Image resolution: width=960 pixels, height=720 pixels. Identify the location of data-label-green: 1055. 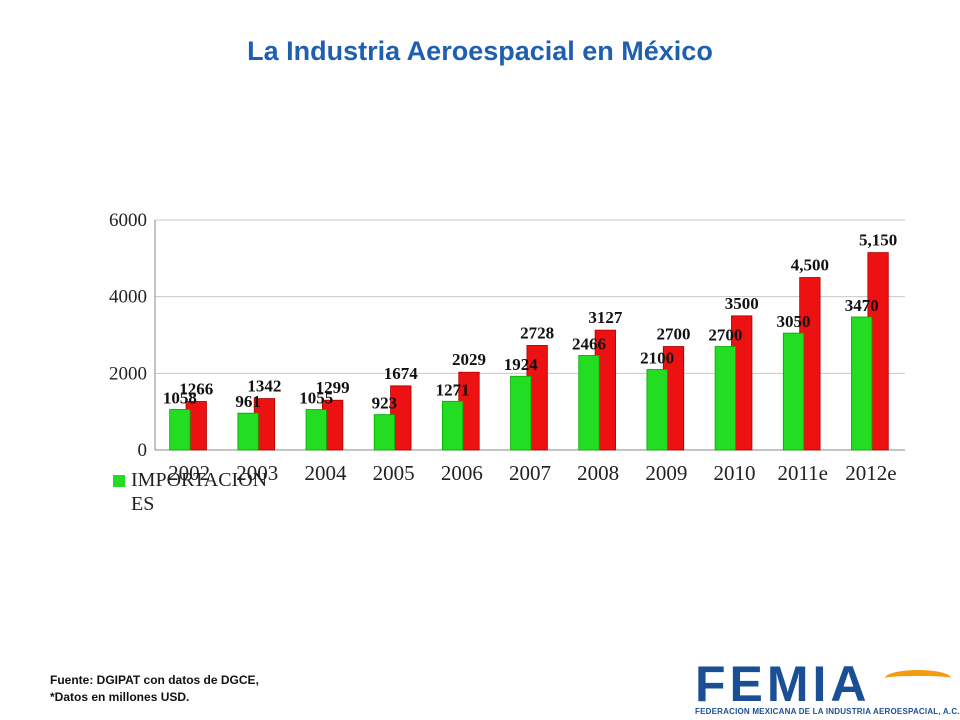
(316, 398).